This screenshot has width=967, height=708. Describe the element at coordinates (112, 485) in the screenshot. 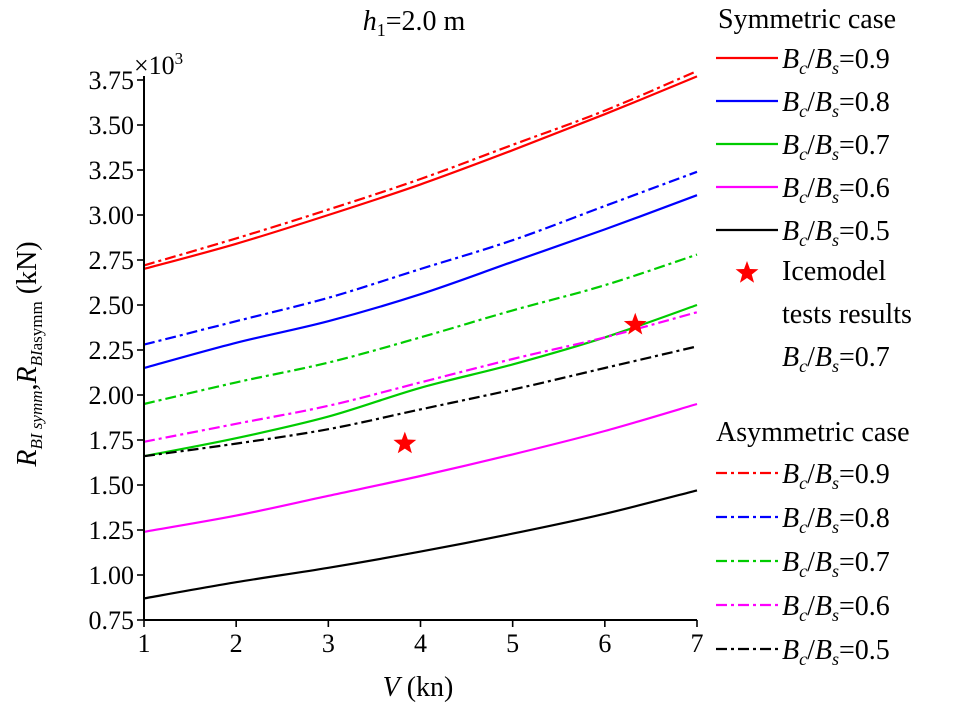

I see `y-tick-label: 1.50` at that location.